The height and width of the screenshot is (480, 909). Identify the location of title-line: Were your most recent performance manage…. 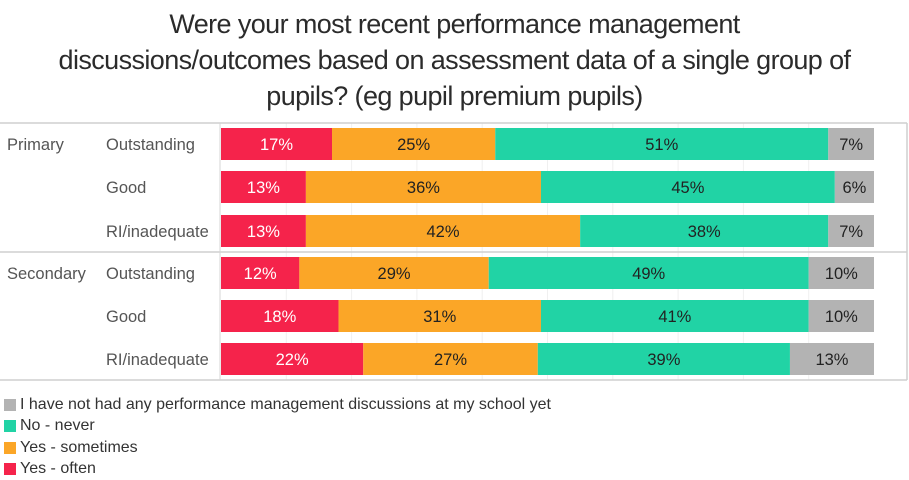
(454, 24).